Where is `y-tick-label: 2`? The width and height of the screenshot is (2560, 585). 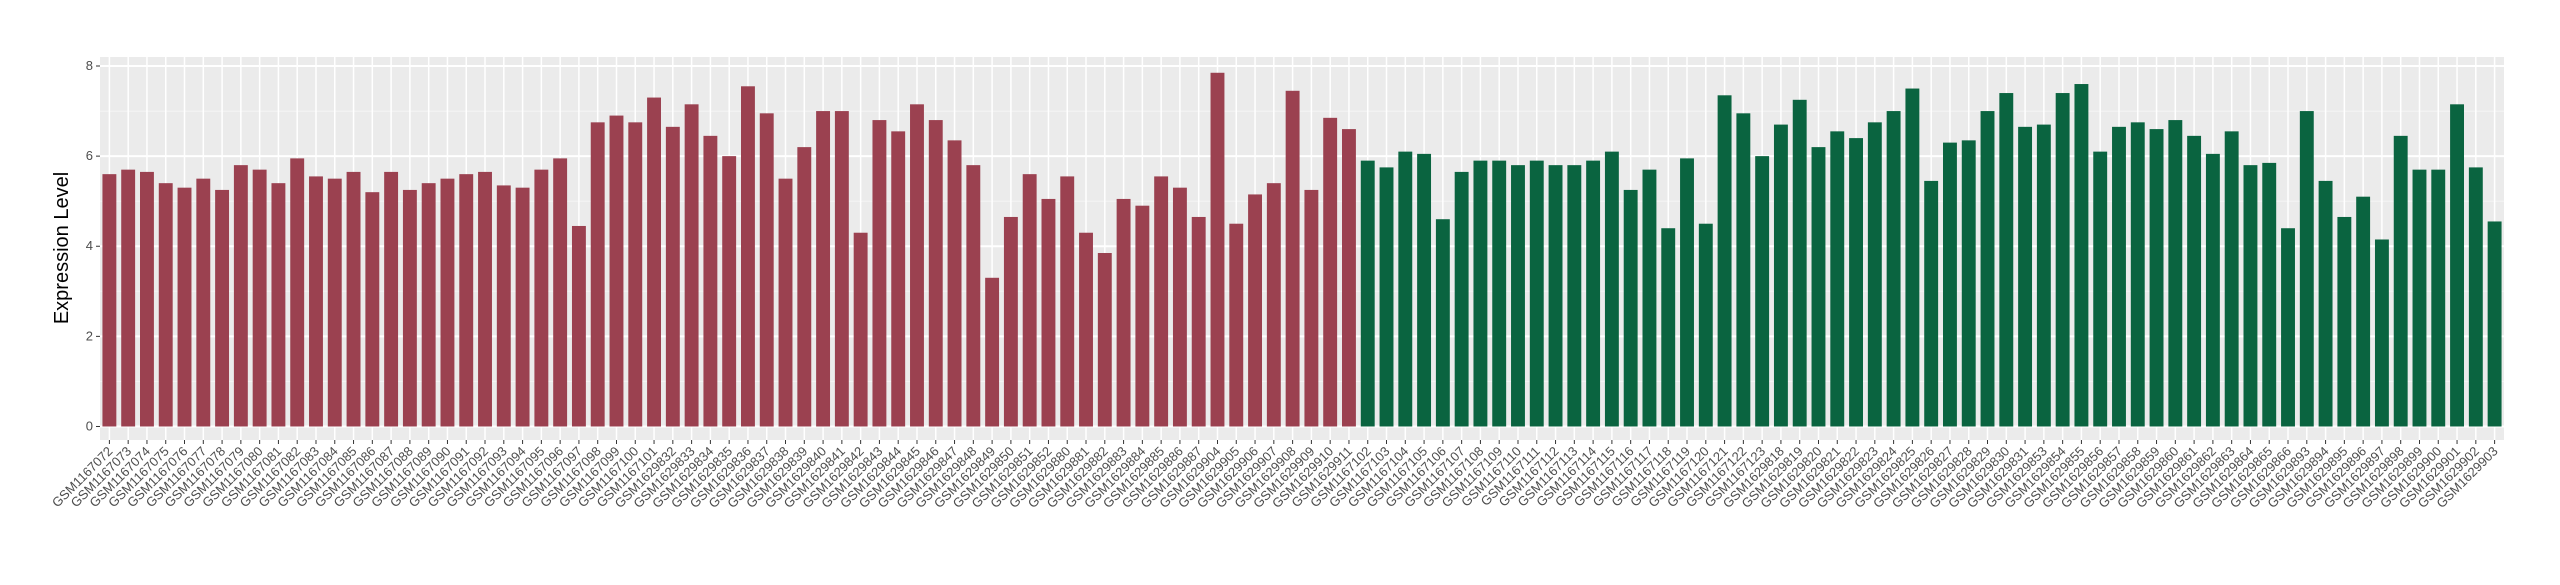
y-tick-label: 2 is located at coordinates (89, 335).